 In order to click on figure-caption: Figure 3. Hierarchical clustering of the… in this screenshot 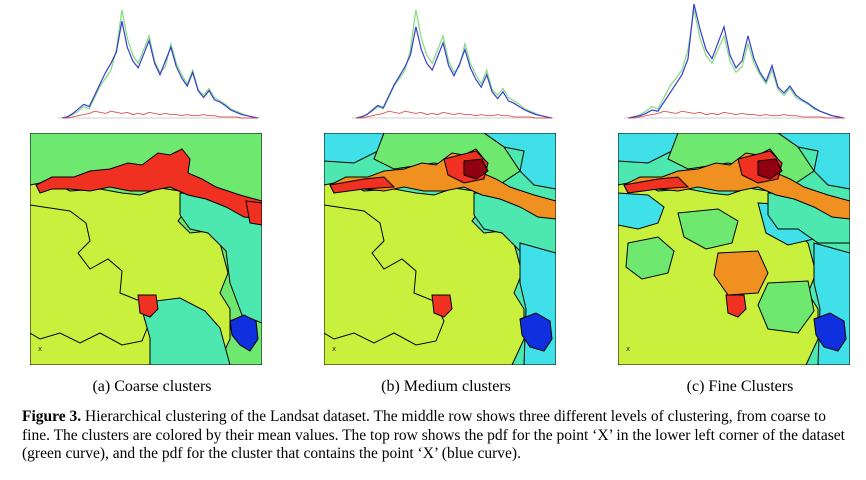, I will do `click(437, 436)`.